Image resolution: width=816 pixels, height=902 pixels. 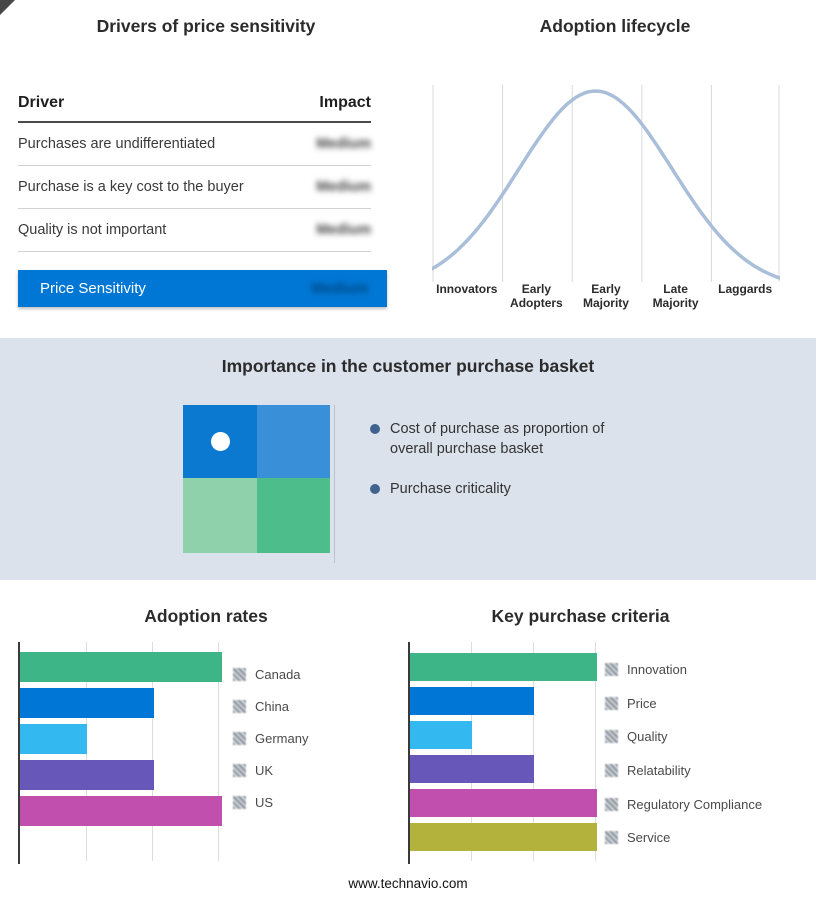 What do you see at coordinates (264, 770) in the screenshot?
I see `legend-label: UK` at bounding box center [264, 770].